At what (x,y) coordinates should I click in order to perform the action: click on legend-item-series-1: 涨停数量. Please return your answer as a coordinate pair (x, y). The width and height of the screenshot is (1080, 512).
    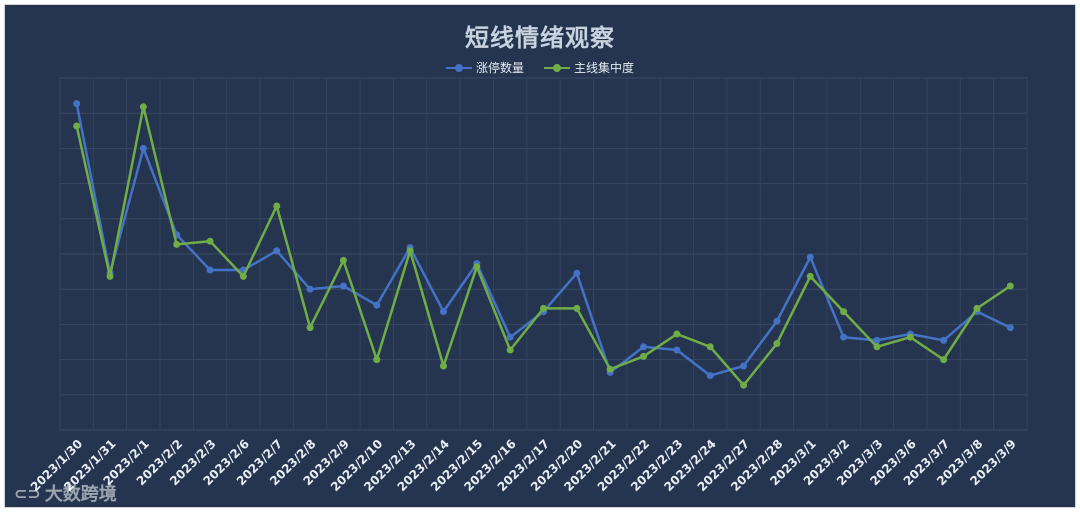
    Looking at the image, I should click on (484, 67).